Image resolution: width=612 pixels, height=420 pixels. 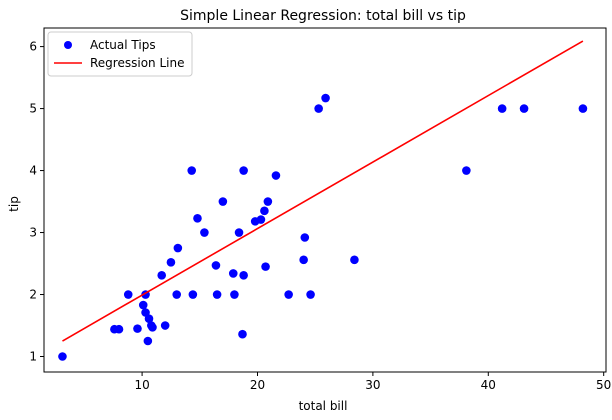 I want to click on legend-scatter-marker, so click(x=68, y=45).